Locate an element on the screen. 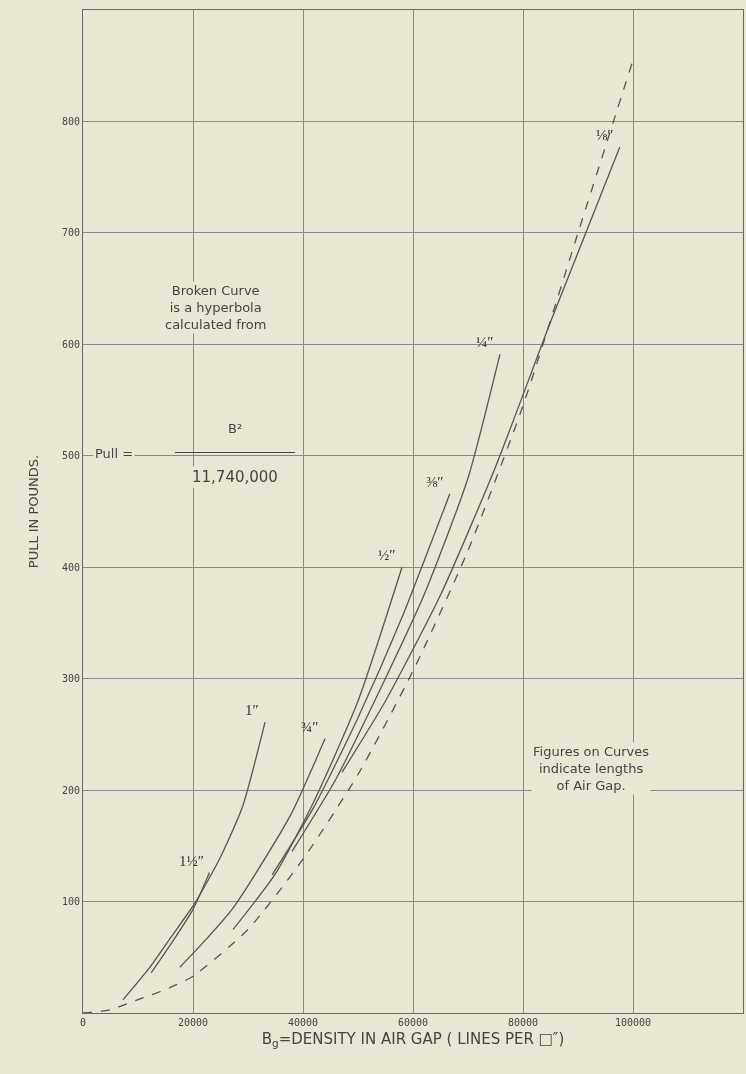 The height and width of the screenshot is (1074, 746). series-label: 1½″ is located at coordinates (191, 861).